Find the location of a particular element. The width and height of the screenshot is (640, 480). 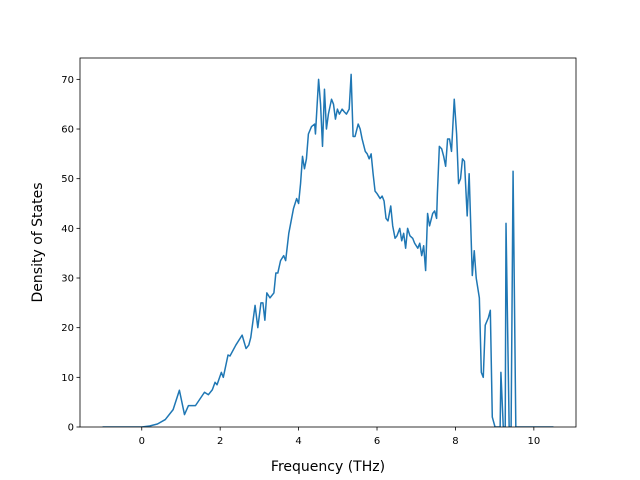

y-tick-label: 20 is located at coordinates (67, 328).